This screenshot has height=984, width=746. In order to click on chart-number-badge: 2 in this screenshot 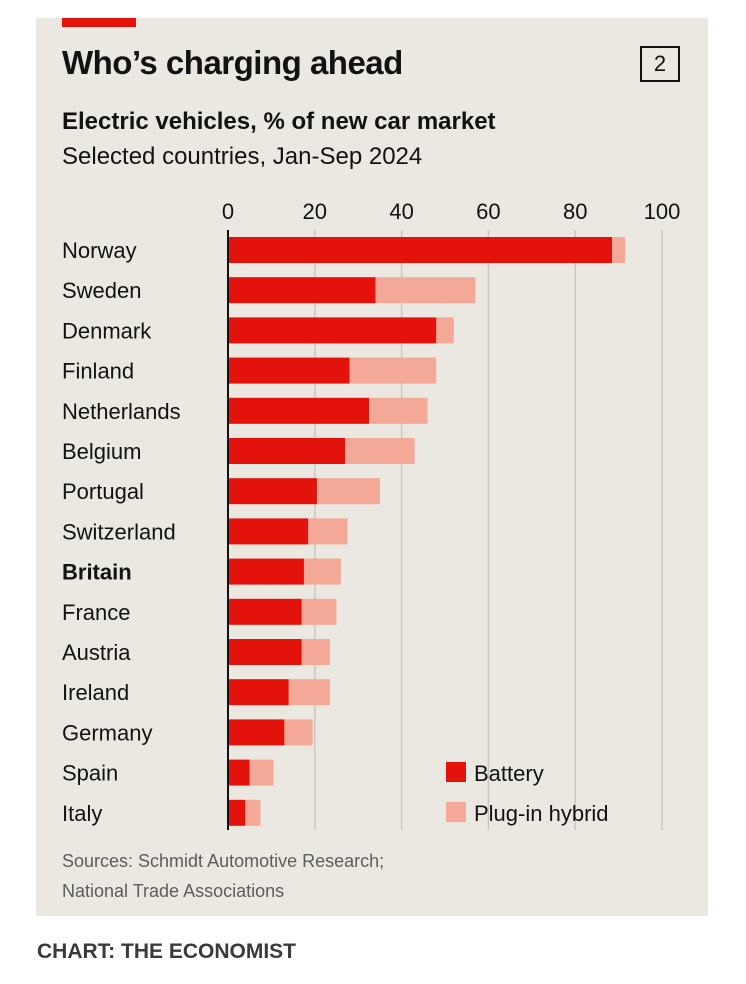, I will do `click(660, 64)`.